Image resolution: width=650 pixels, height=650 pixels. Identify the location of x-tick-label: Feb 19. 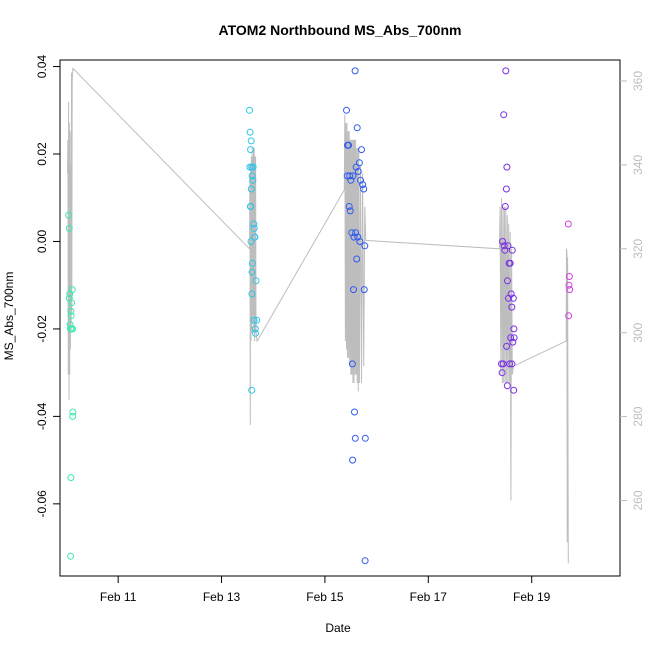
(532, 597).